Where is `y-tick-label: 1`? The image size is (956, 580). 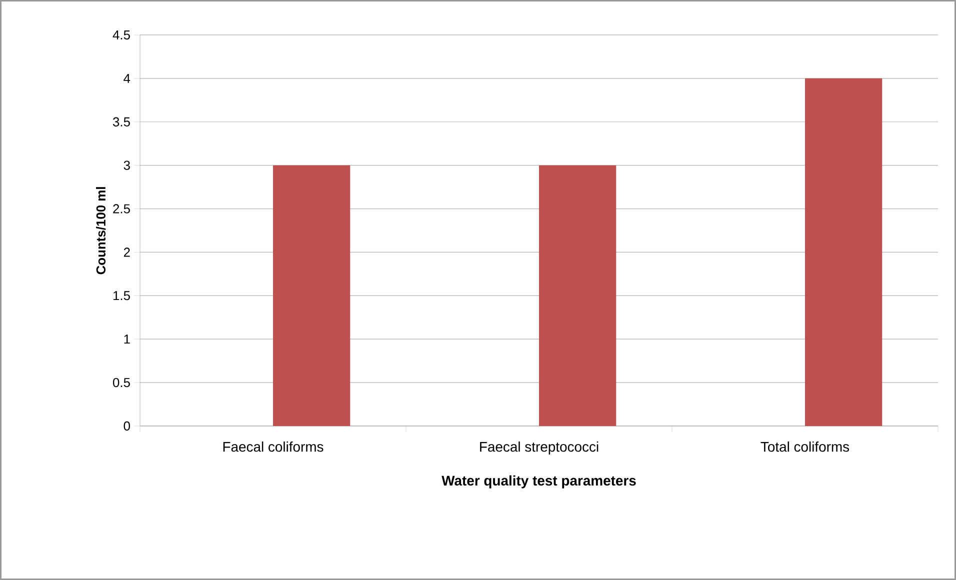
y-tick-label: 1 is located at coordinates (127, 339).